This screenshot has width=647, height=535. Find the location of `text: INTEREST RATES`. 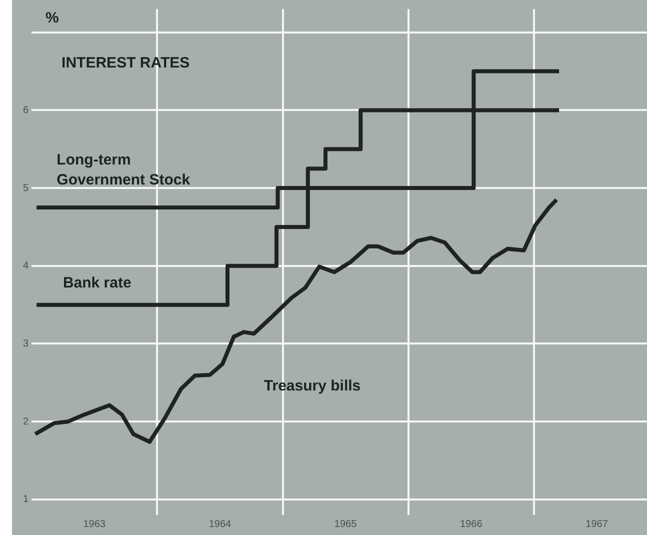

text: INTEREST RATES is located at coordinates (126, 63).